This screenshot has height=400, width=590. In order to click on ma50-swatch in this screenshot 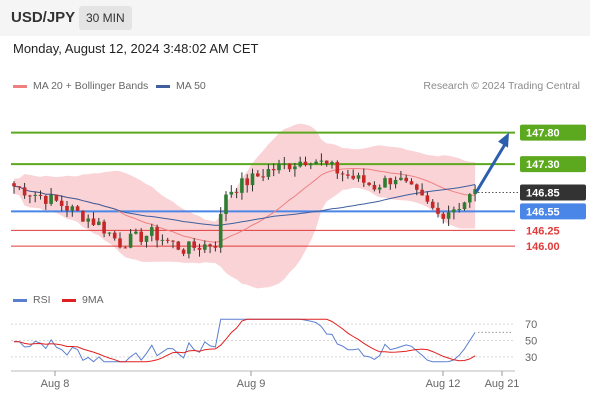, I will do `click(163, 86)`.